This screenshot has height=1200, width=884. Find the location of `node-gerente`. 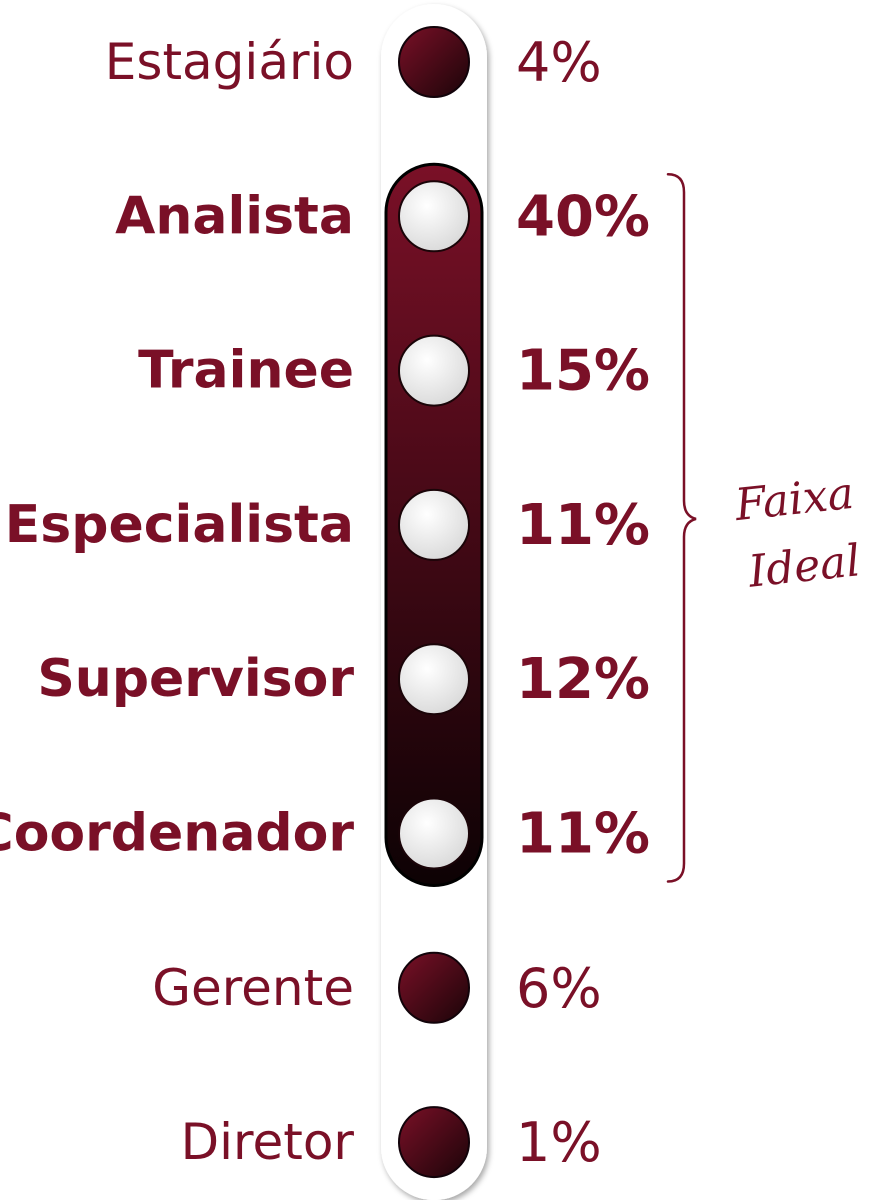

node-gerente is located at coordinates (434, 987).